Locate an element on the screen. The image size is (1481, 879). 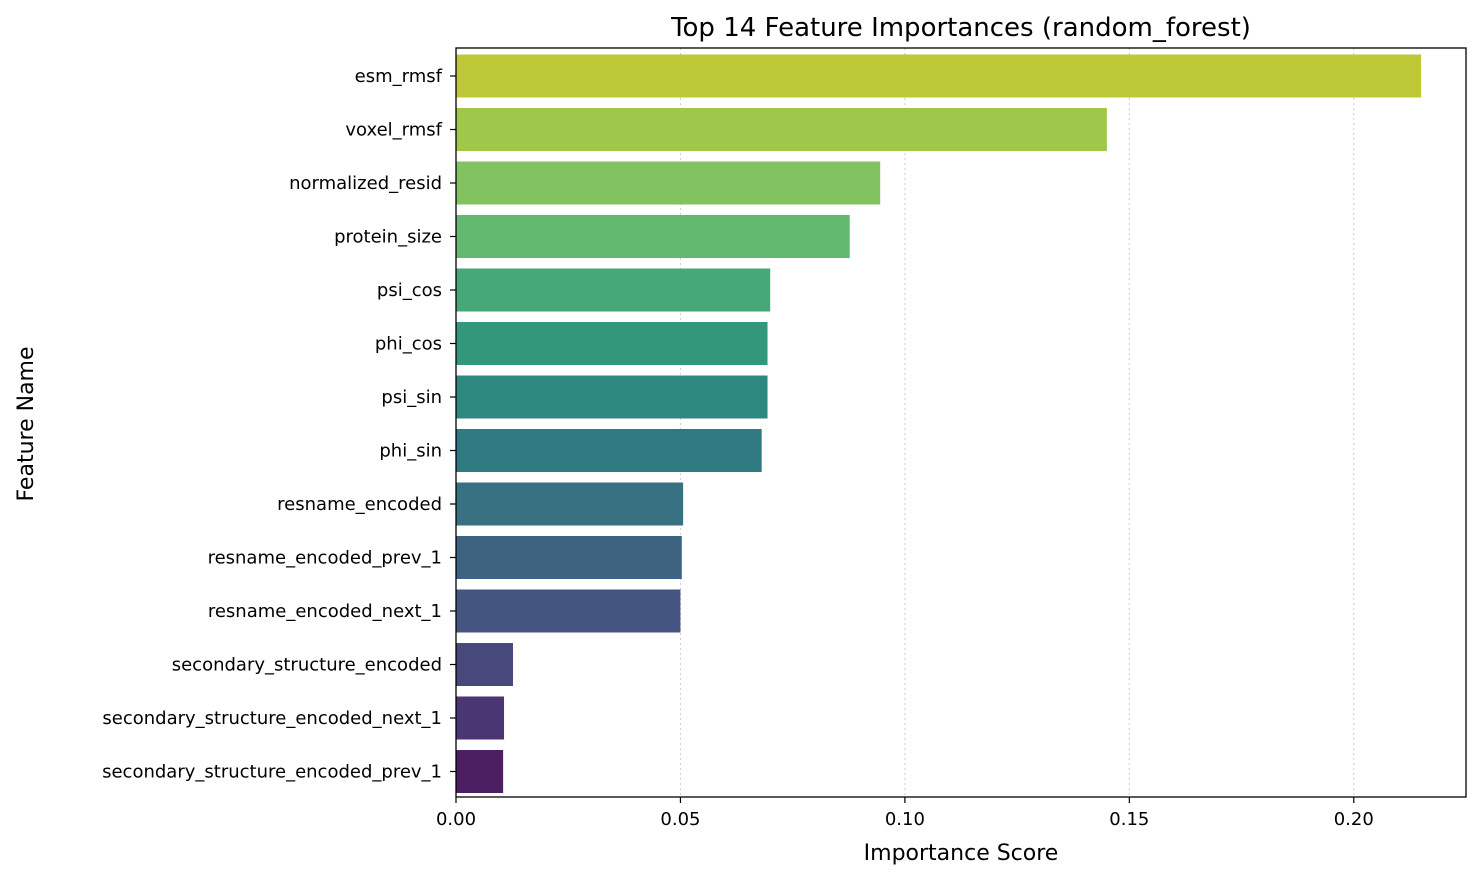
y-tick-label: psi_sin is located at coordinates (411, 397).